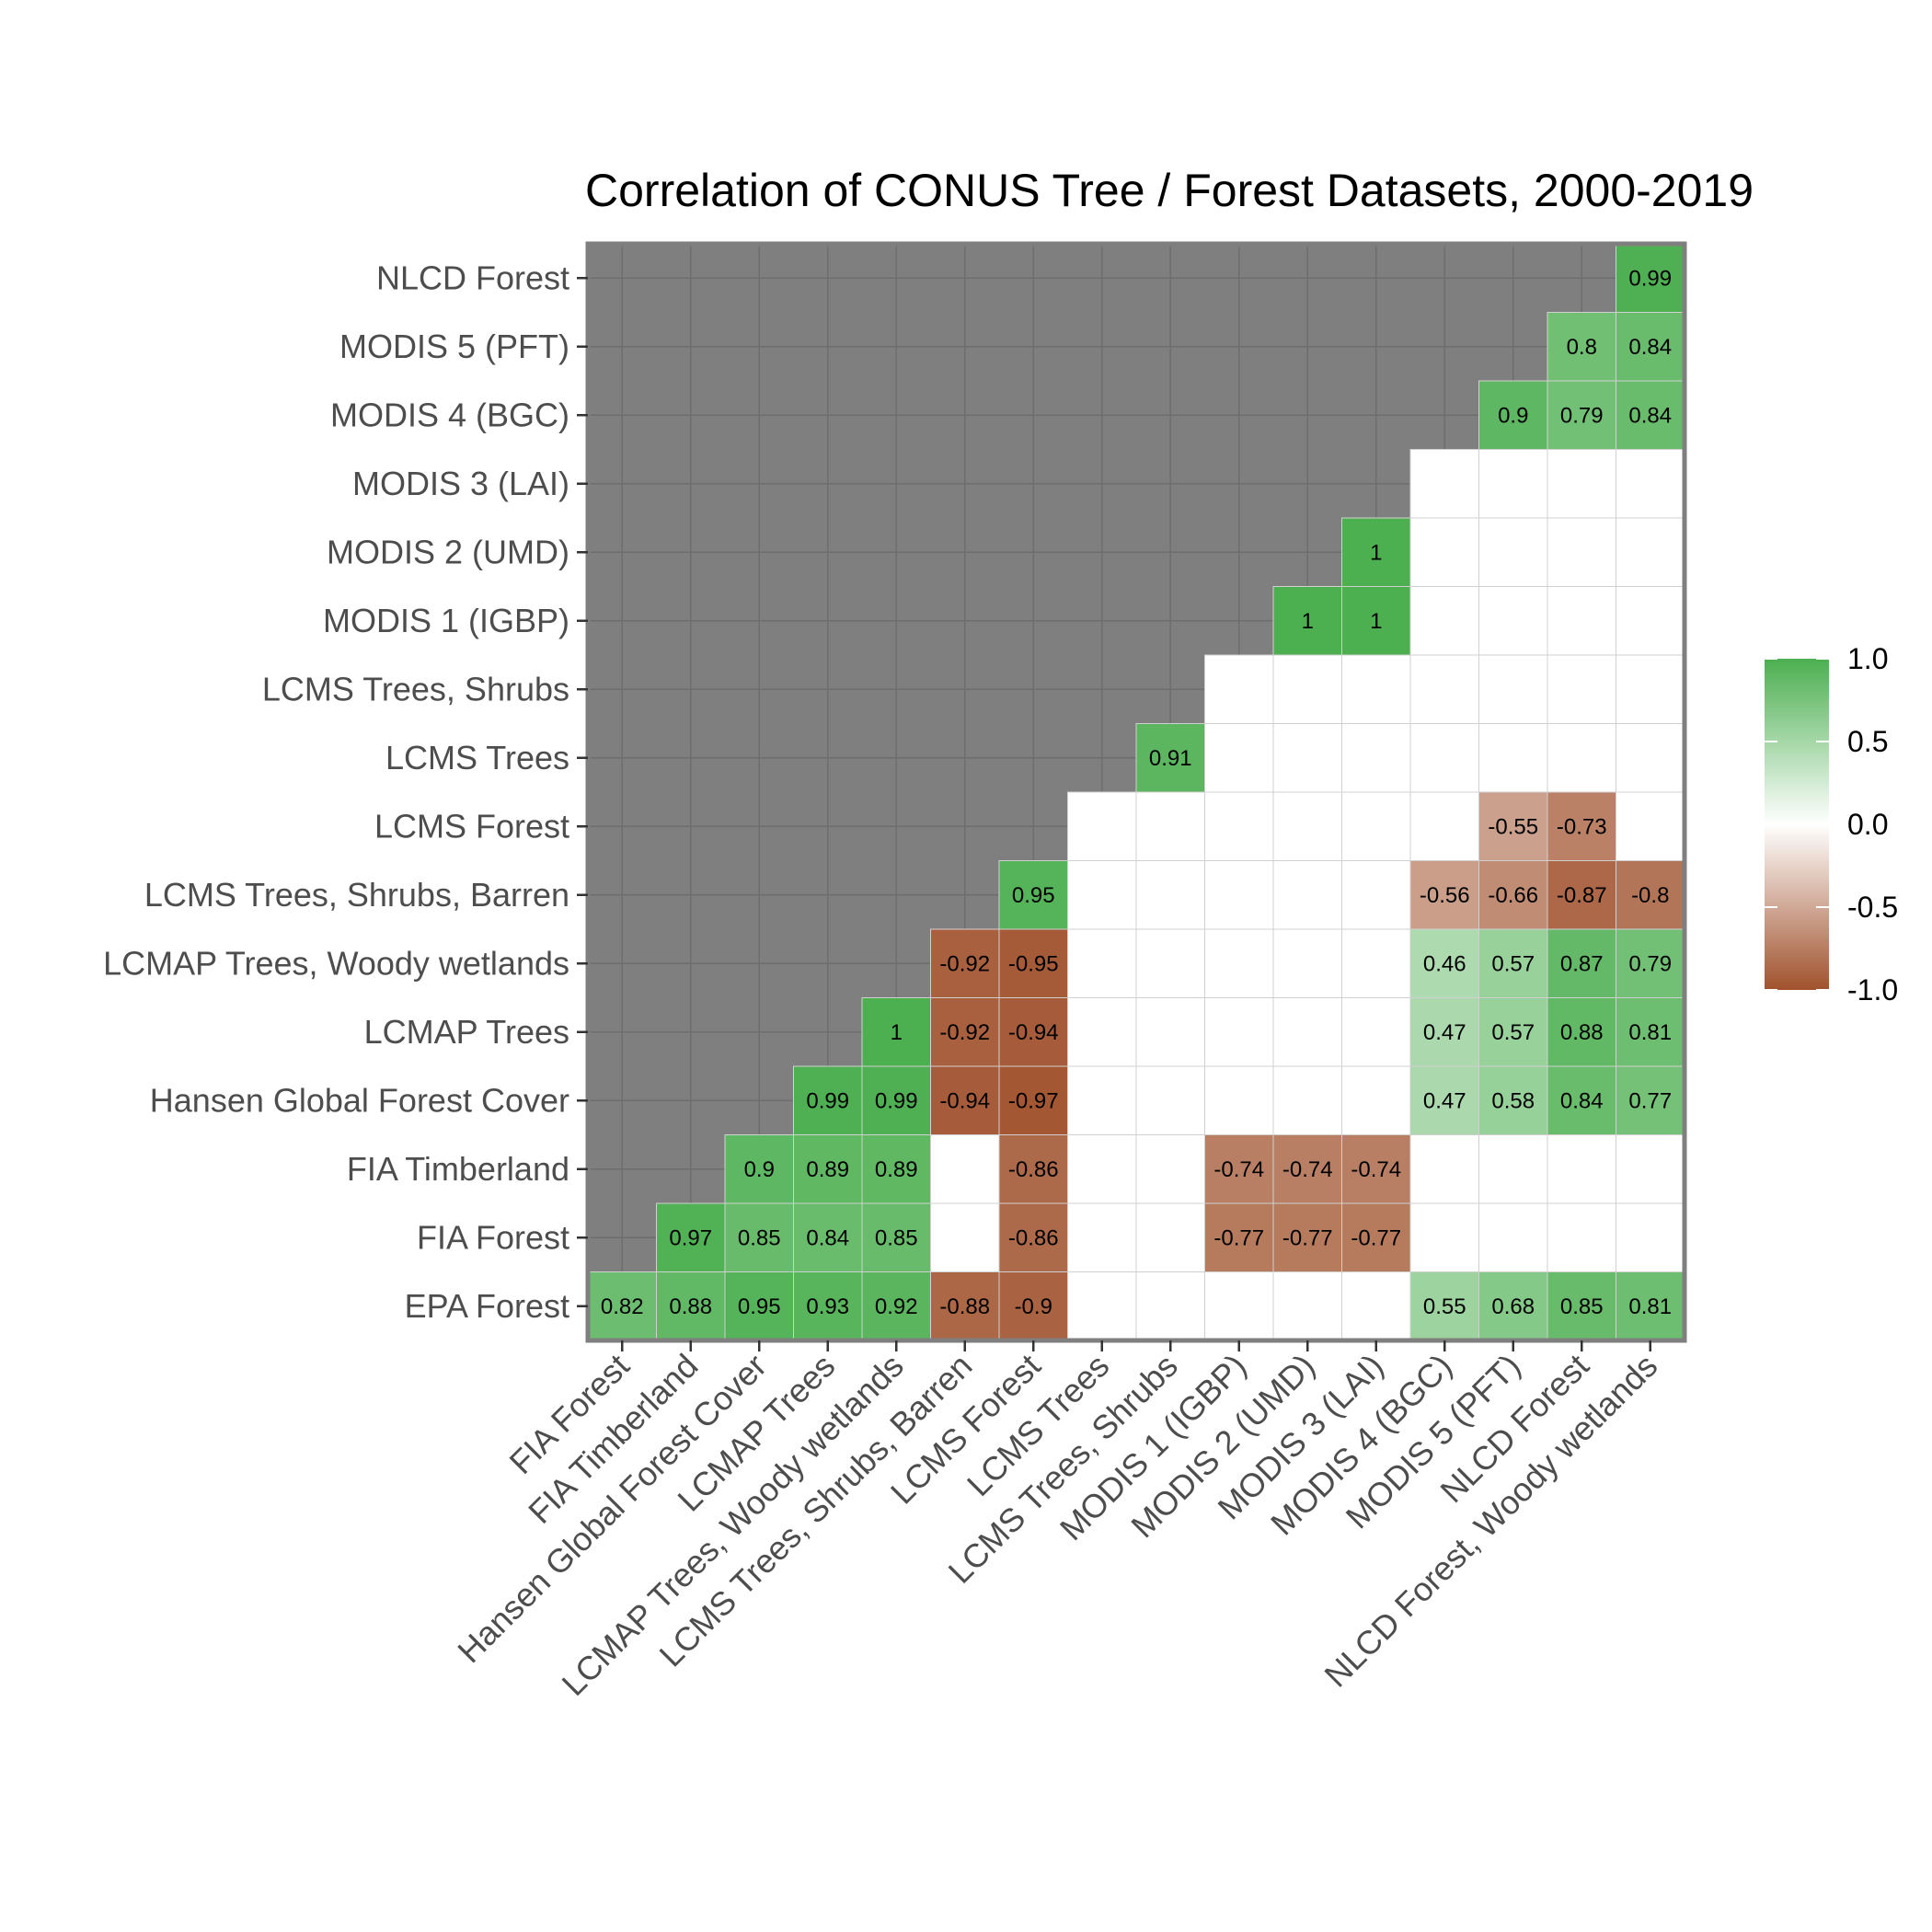 The width and height of the screenshot is (1932, 1932). Describe the element at coordinates (964, 963) in the screenshot. I see `cell-value-label: -0.92` at that location.